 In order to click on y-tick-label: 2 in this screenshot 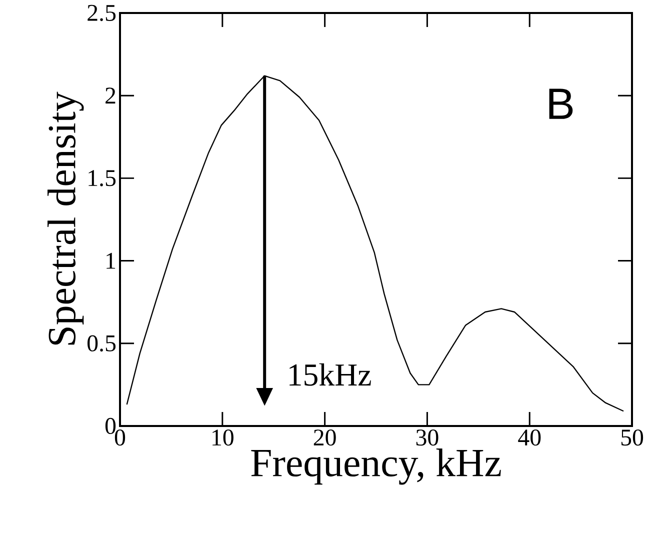, I will do `click(111, 96)`.